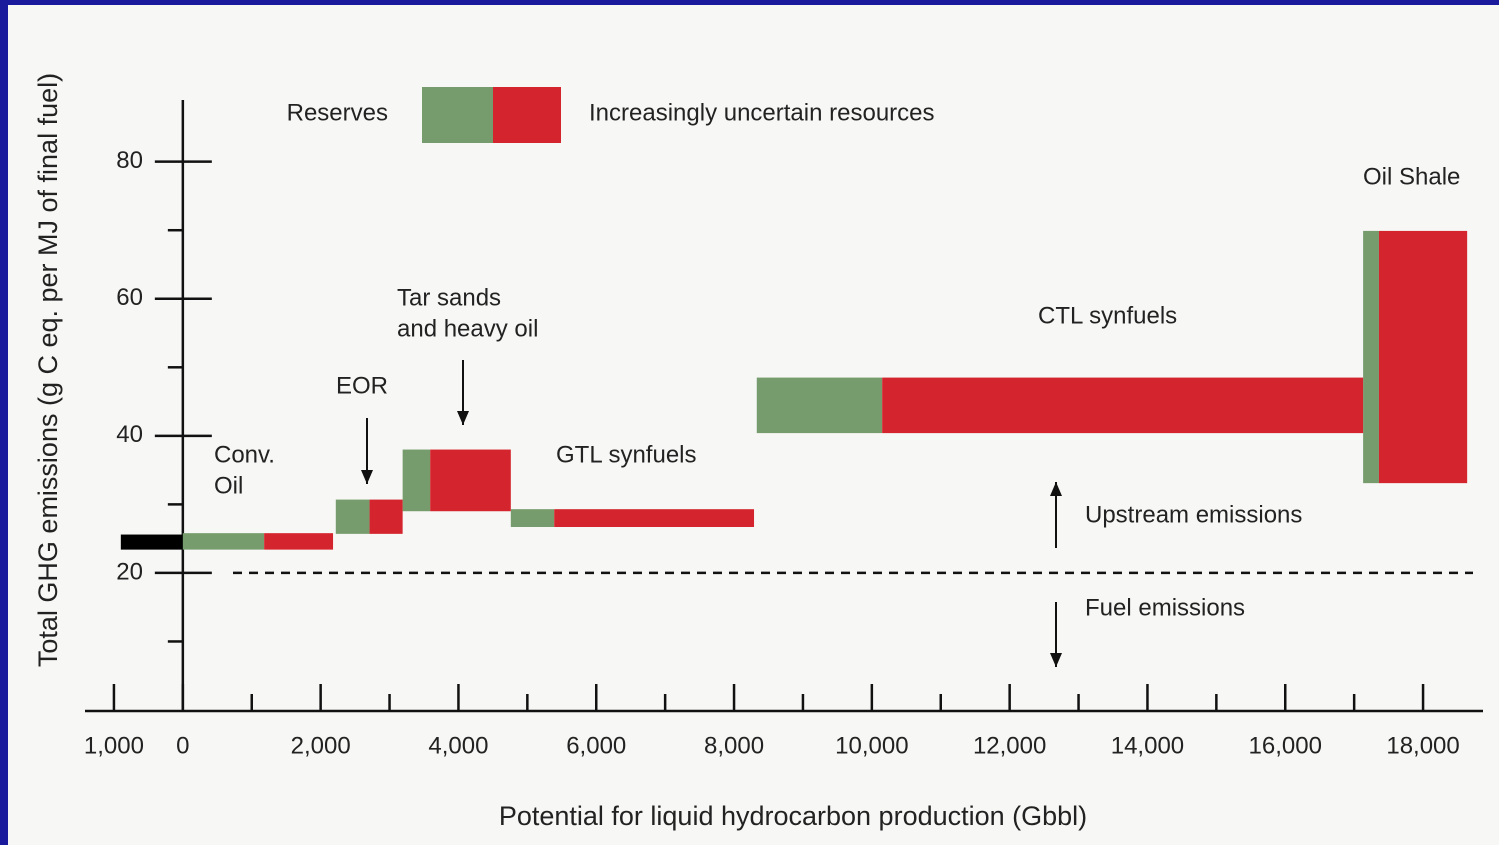 Image resolution: width=1499 pixels, height=845 pixels. Describe the element at coordinates (362, 385) in the screenshot. I see `category-label: EOR` at that location.